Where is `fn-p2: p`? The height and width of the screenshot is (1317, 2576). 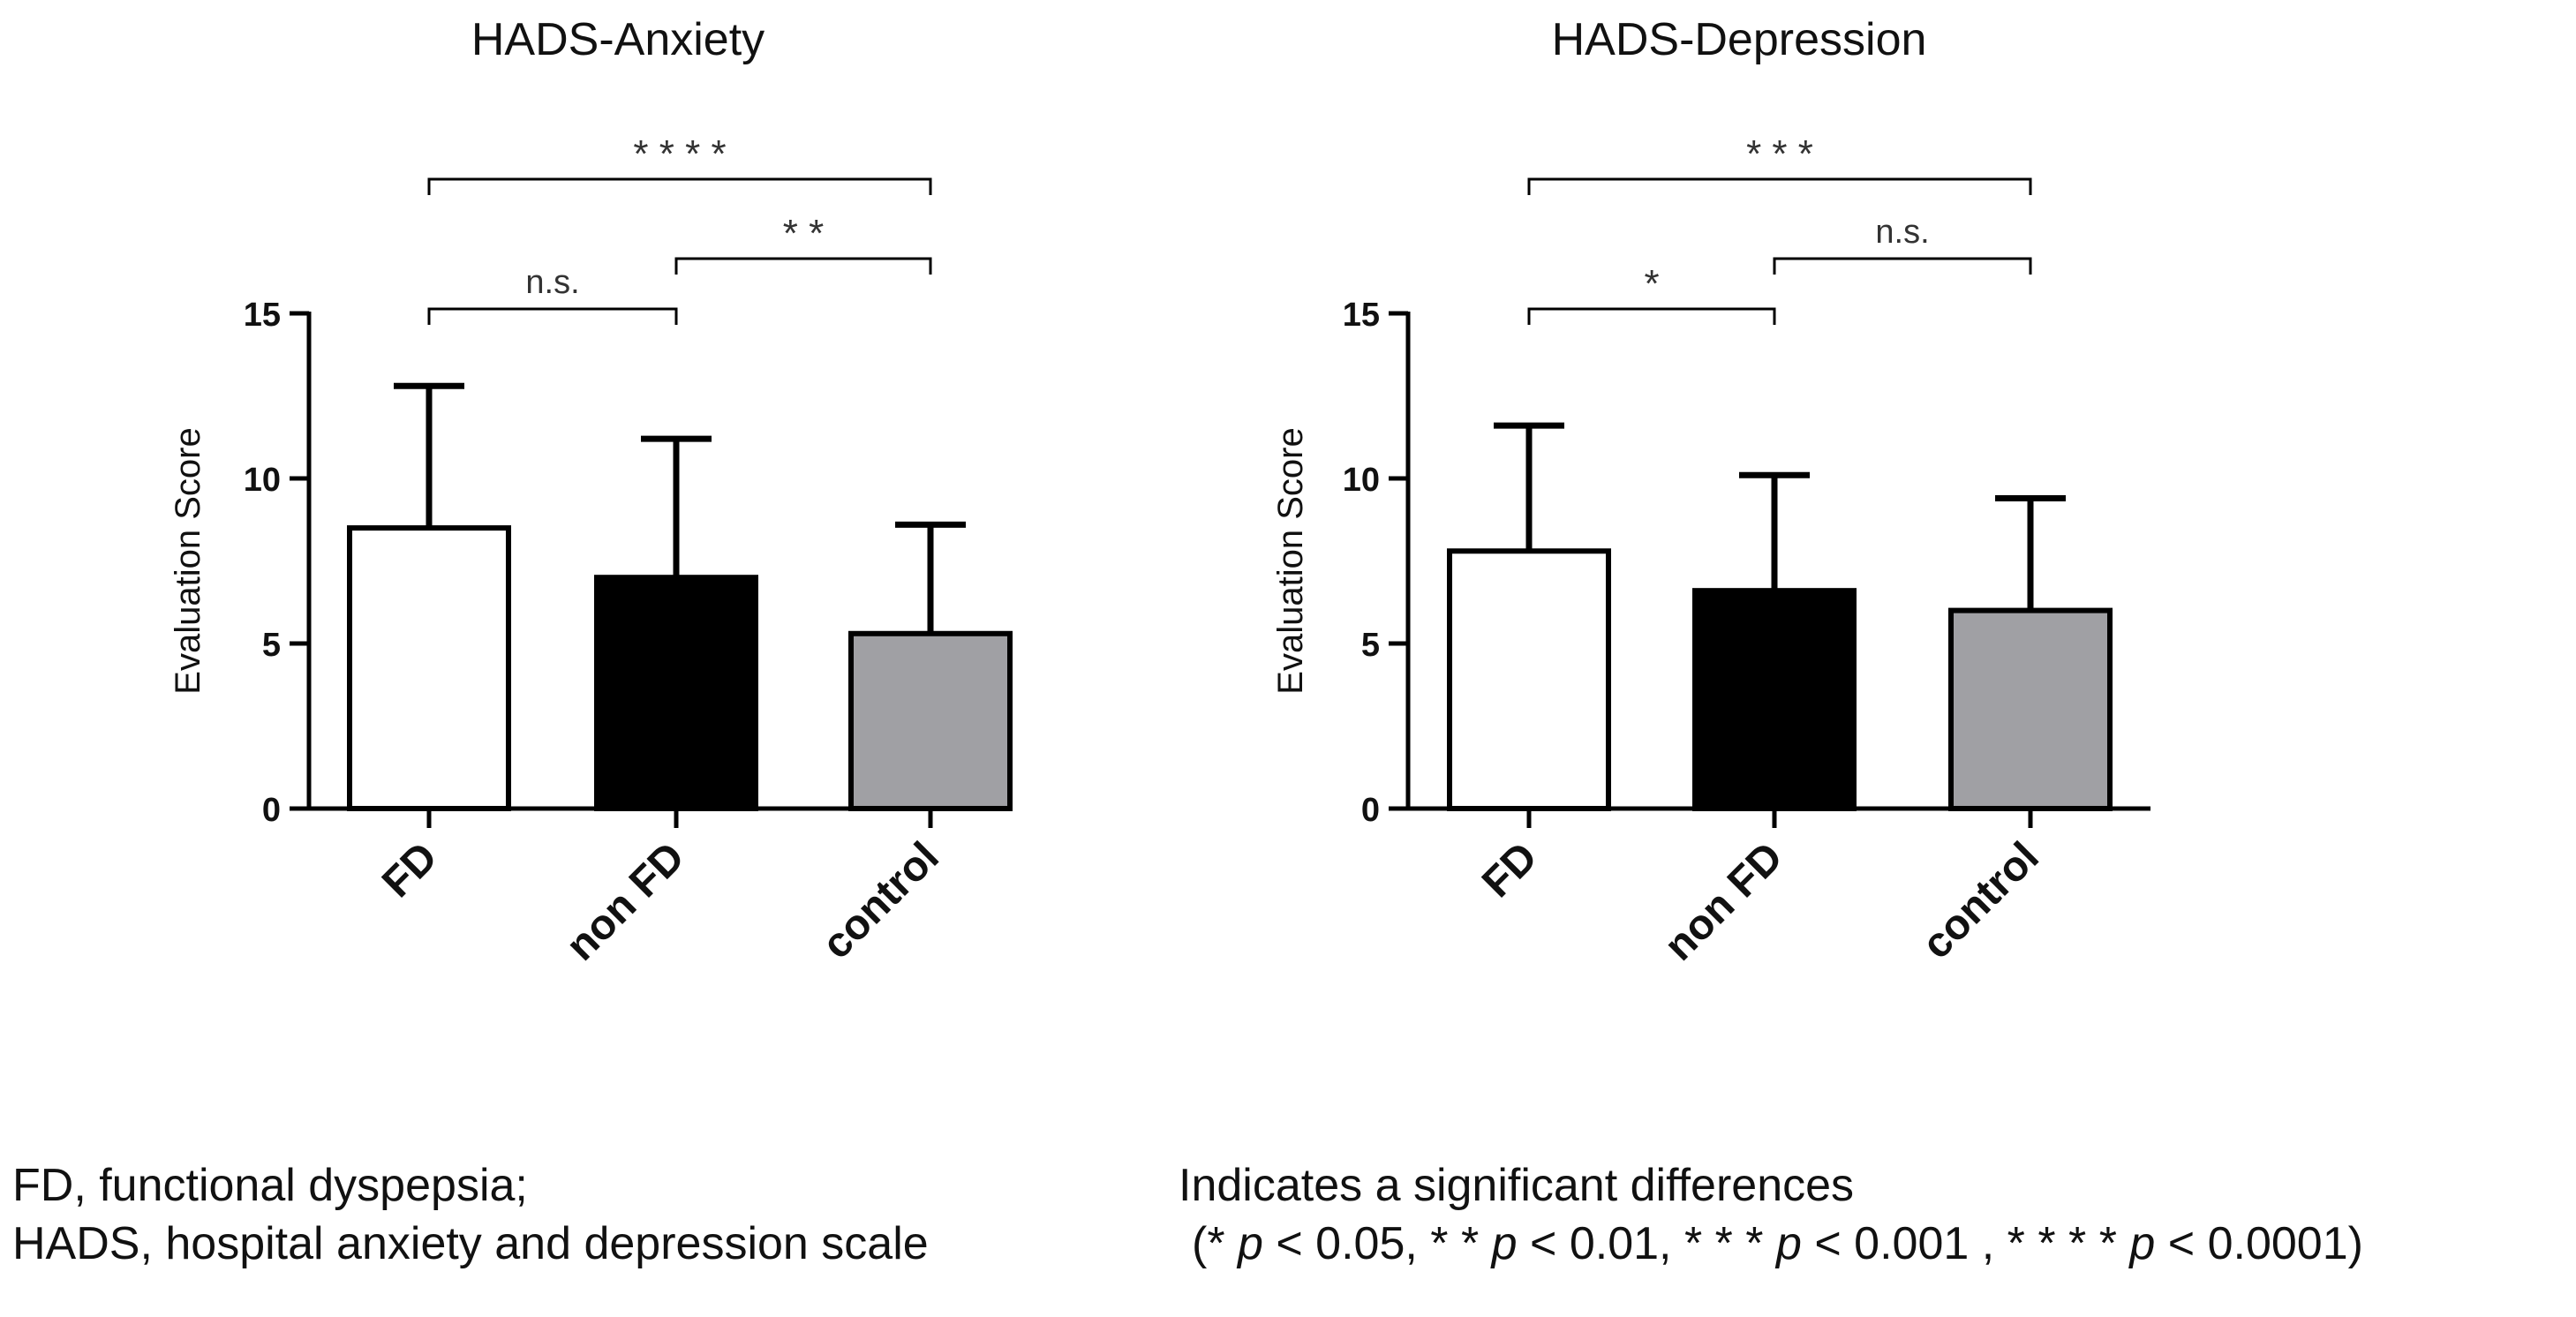 fn-p2: p is located at coordinates (1505, 1243).